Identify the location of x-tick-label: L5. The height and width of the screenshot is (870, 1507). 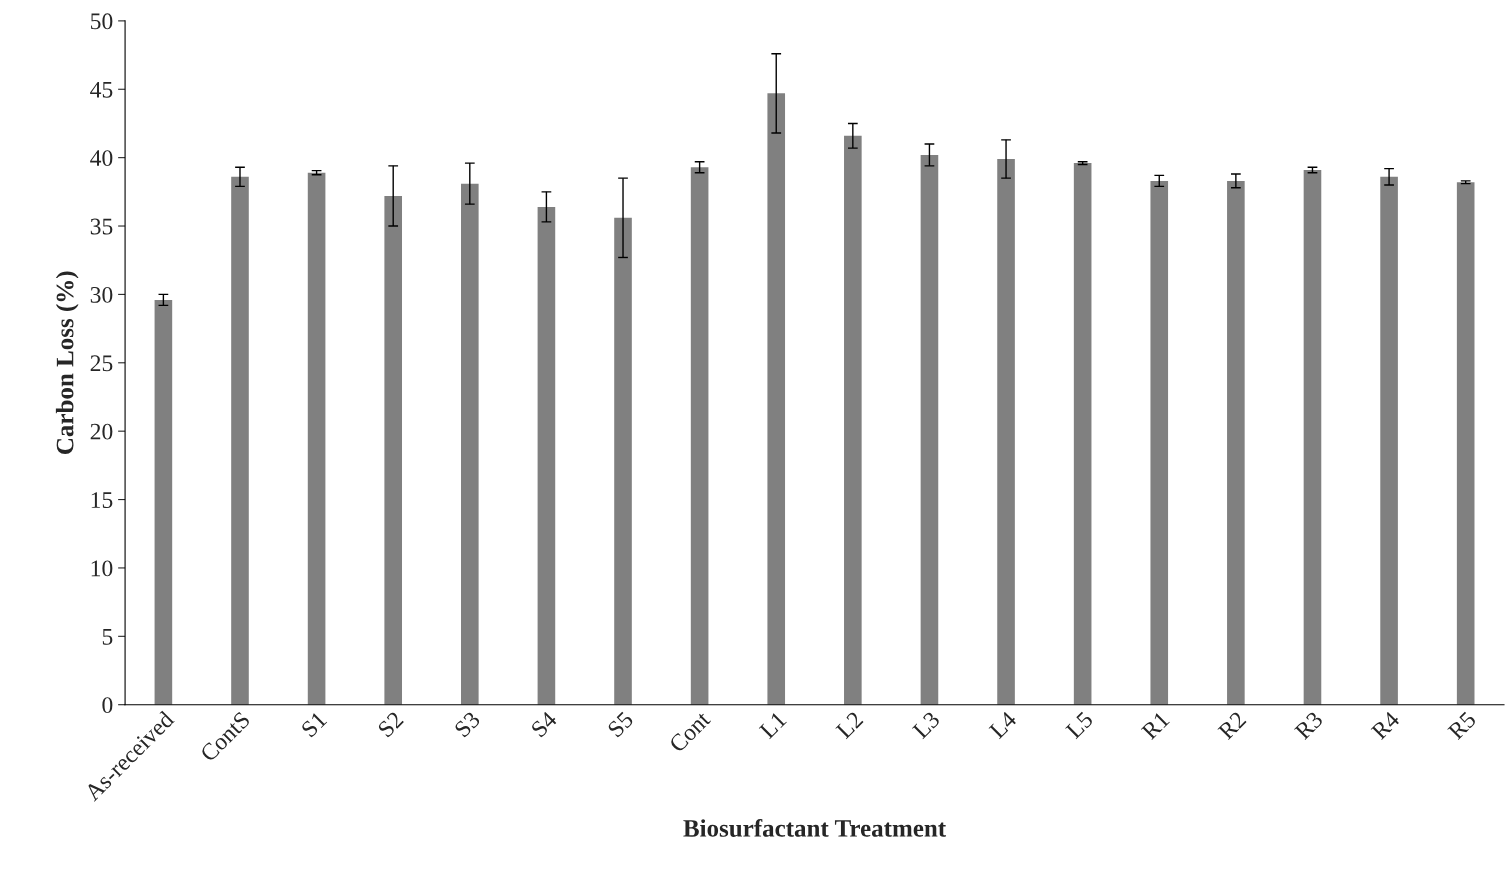
(1079, 725).